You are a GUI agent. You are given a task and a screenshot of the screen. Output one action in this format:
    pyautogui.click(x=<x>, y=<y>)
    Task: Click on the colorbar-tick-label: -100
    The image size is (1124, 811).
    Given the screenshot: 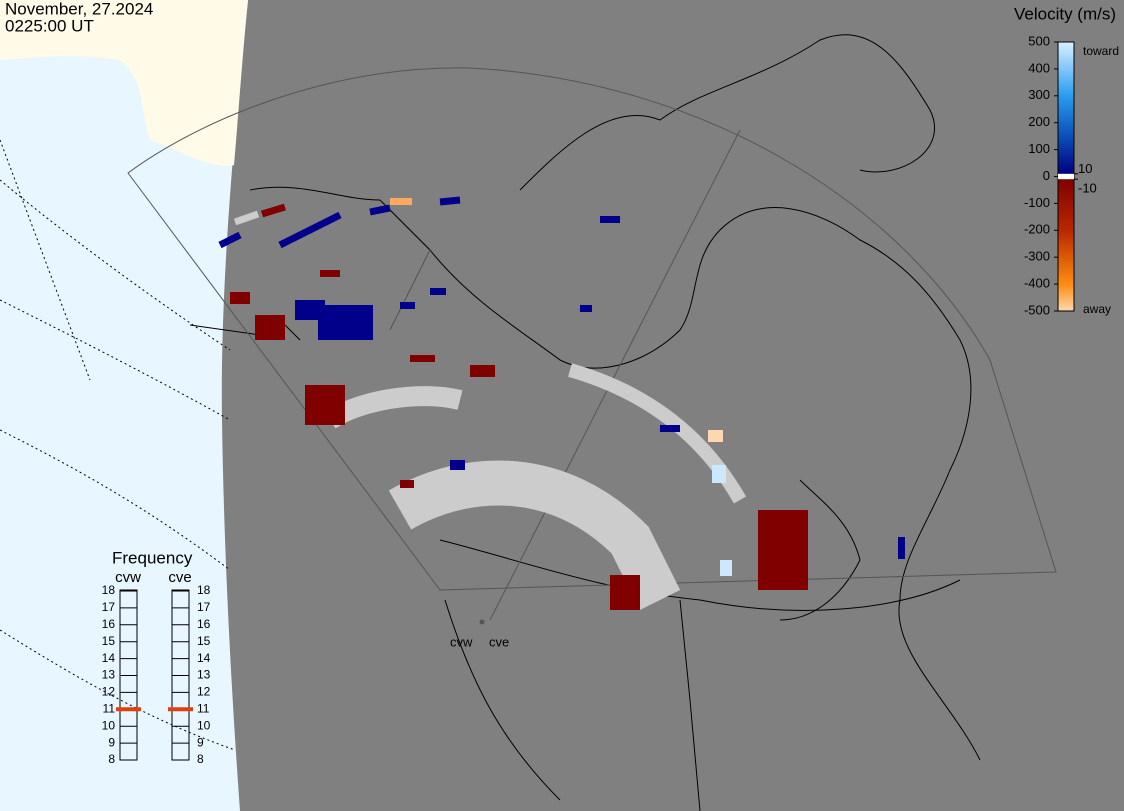 What is the action you would take?
    pyautogui.click(x=1037, y=202)
    